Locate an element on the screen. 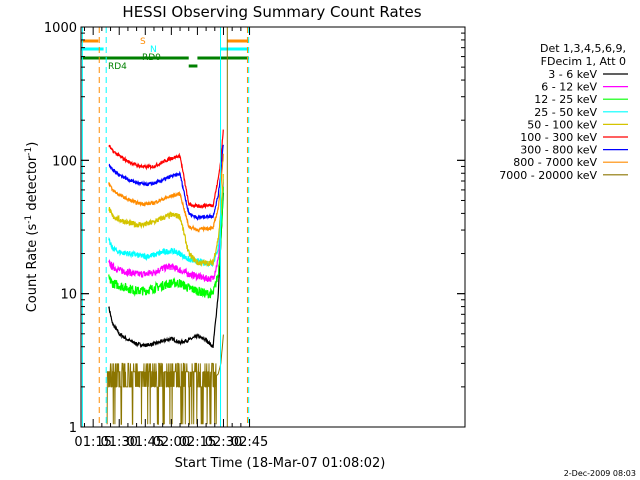 Image resolution: width=640 pixels, height=480 pixels. data-layer is located at coordinates (165, 277).